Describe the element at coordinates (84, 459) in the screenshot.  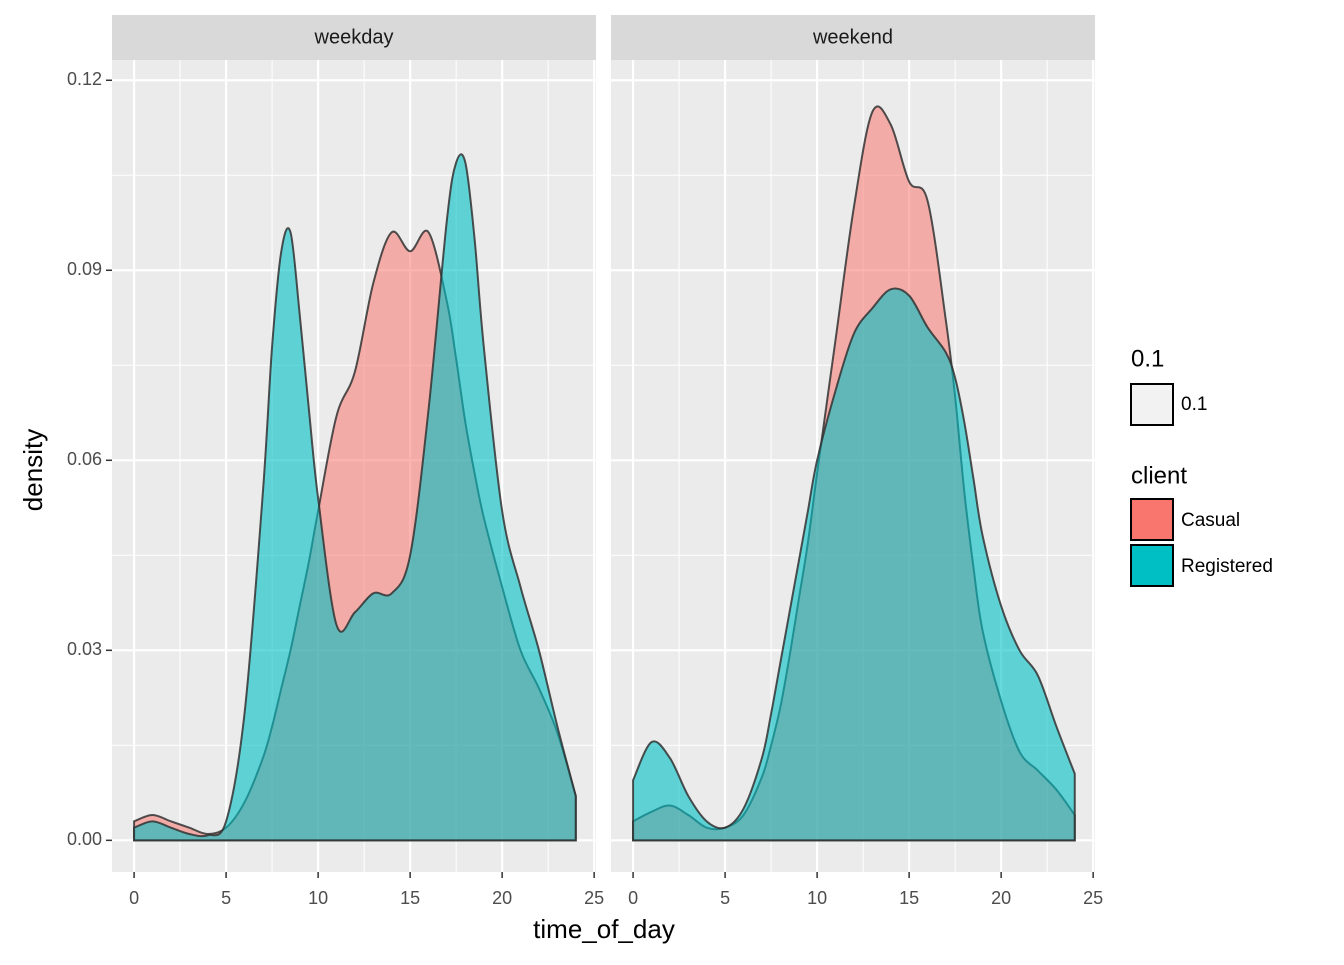
I see `y-tick-label: 0.06` at that location.